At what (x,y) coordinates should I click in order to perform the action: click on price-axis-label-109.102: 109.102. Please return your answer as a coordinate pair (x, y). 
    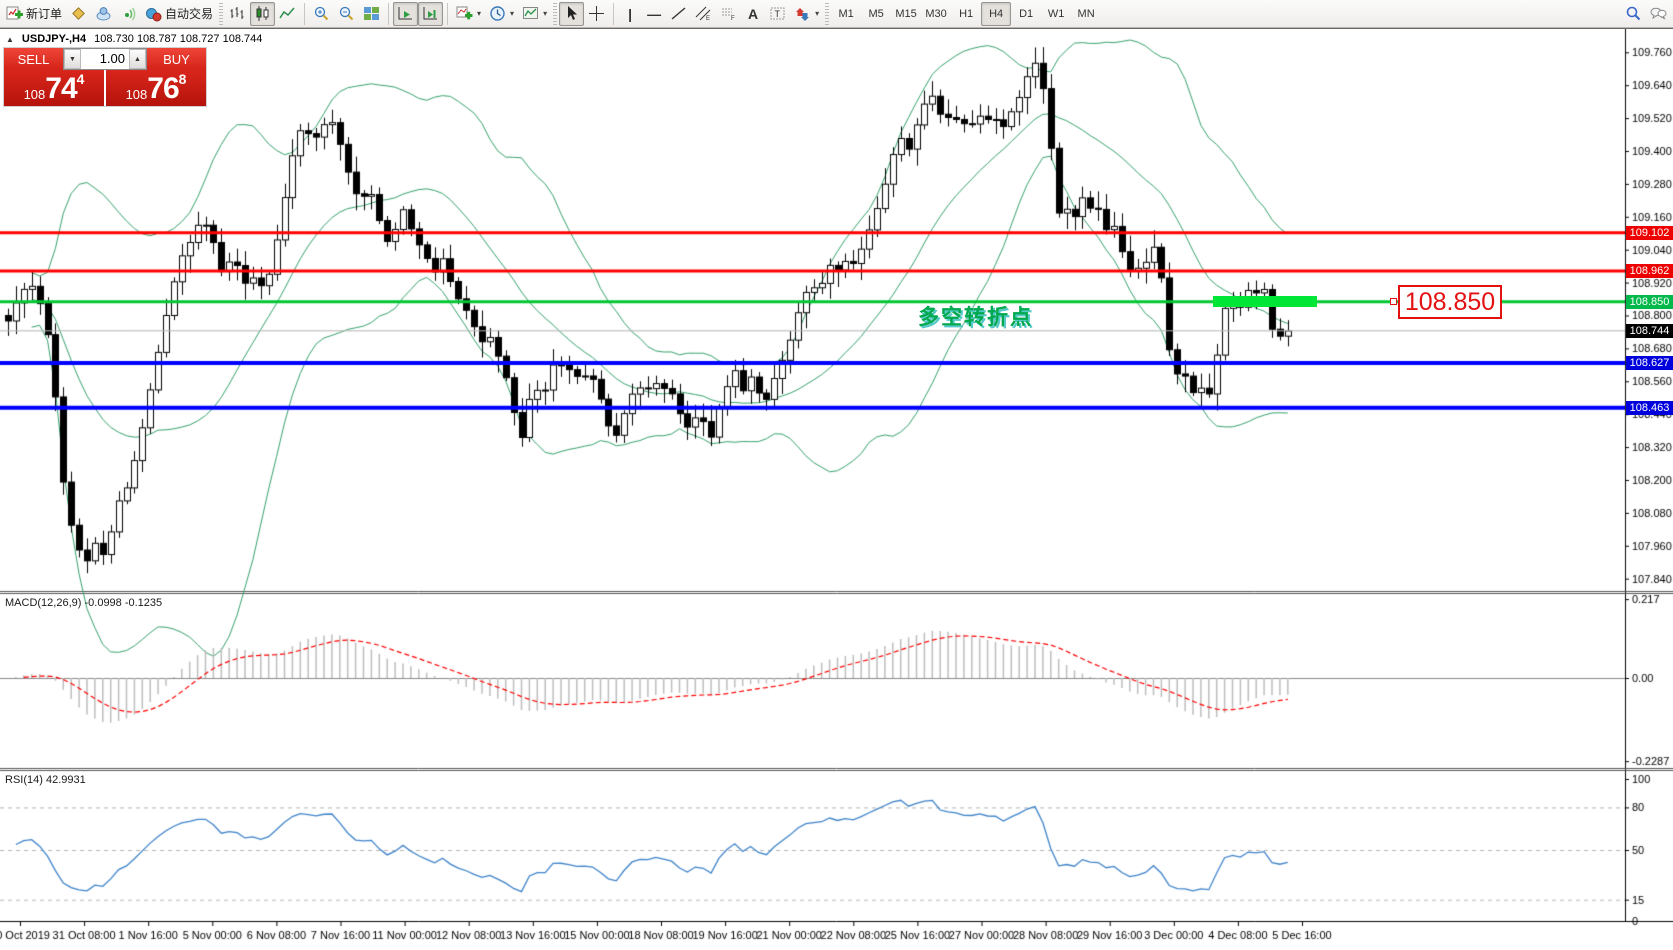
    Looking at the image, I should click on (1649, 232).